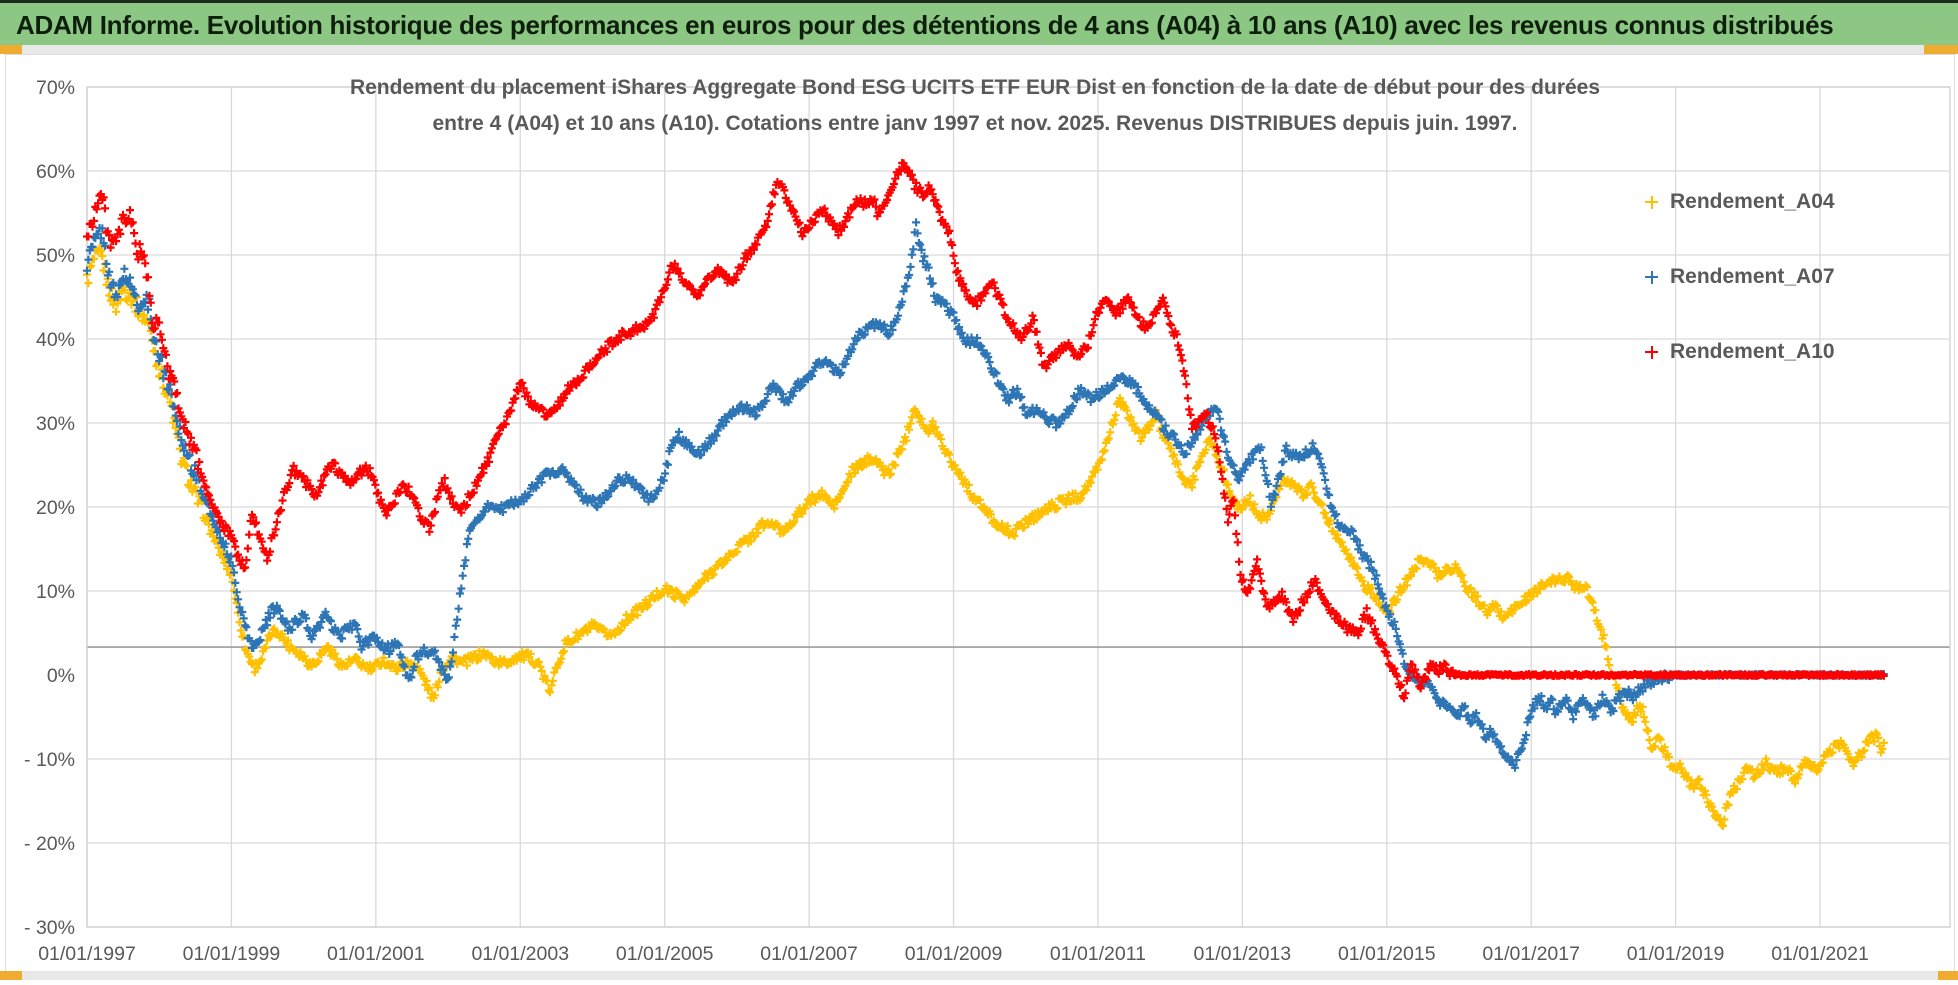  What do you see at coordinates (376, 954) in the screenshot?
I see `x-tick-label: 01/01/2001` at bounding box center [376, 954].